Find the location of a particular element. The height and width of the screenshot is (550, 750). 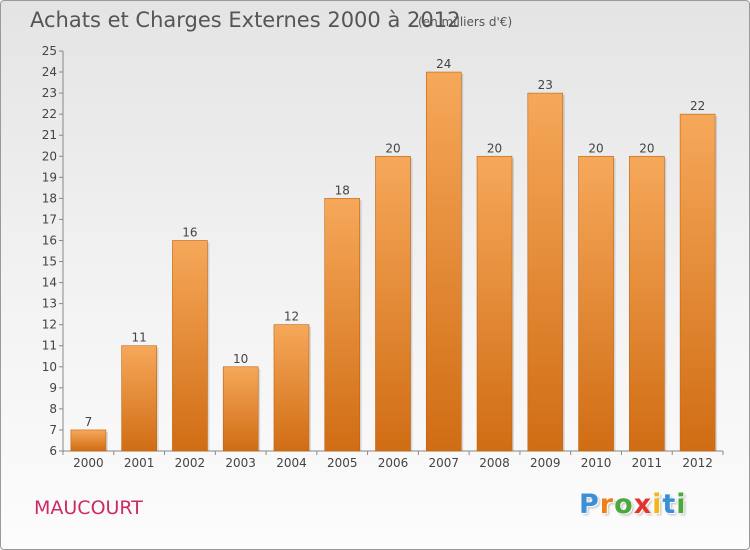

data-label-2011: 20 is located at coordinates (646, 148).